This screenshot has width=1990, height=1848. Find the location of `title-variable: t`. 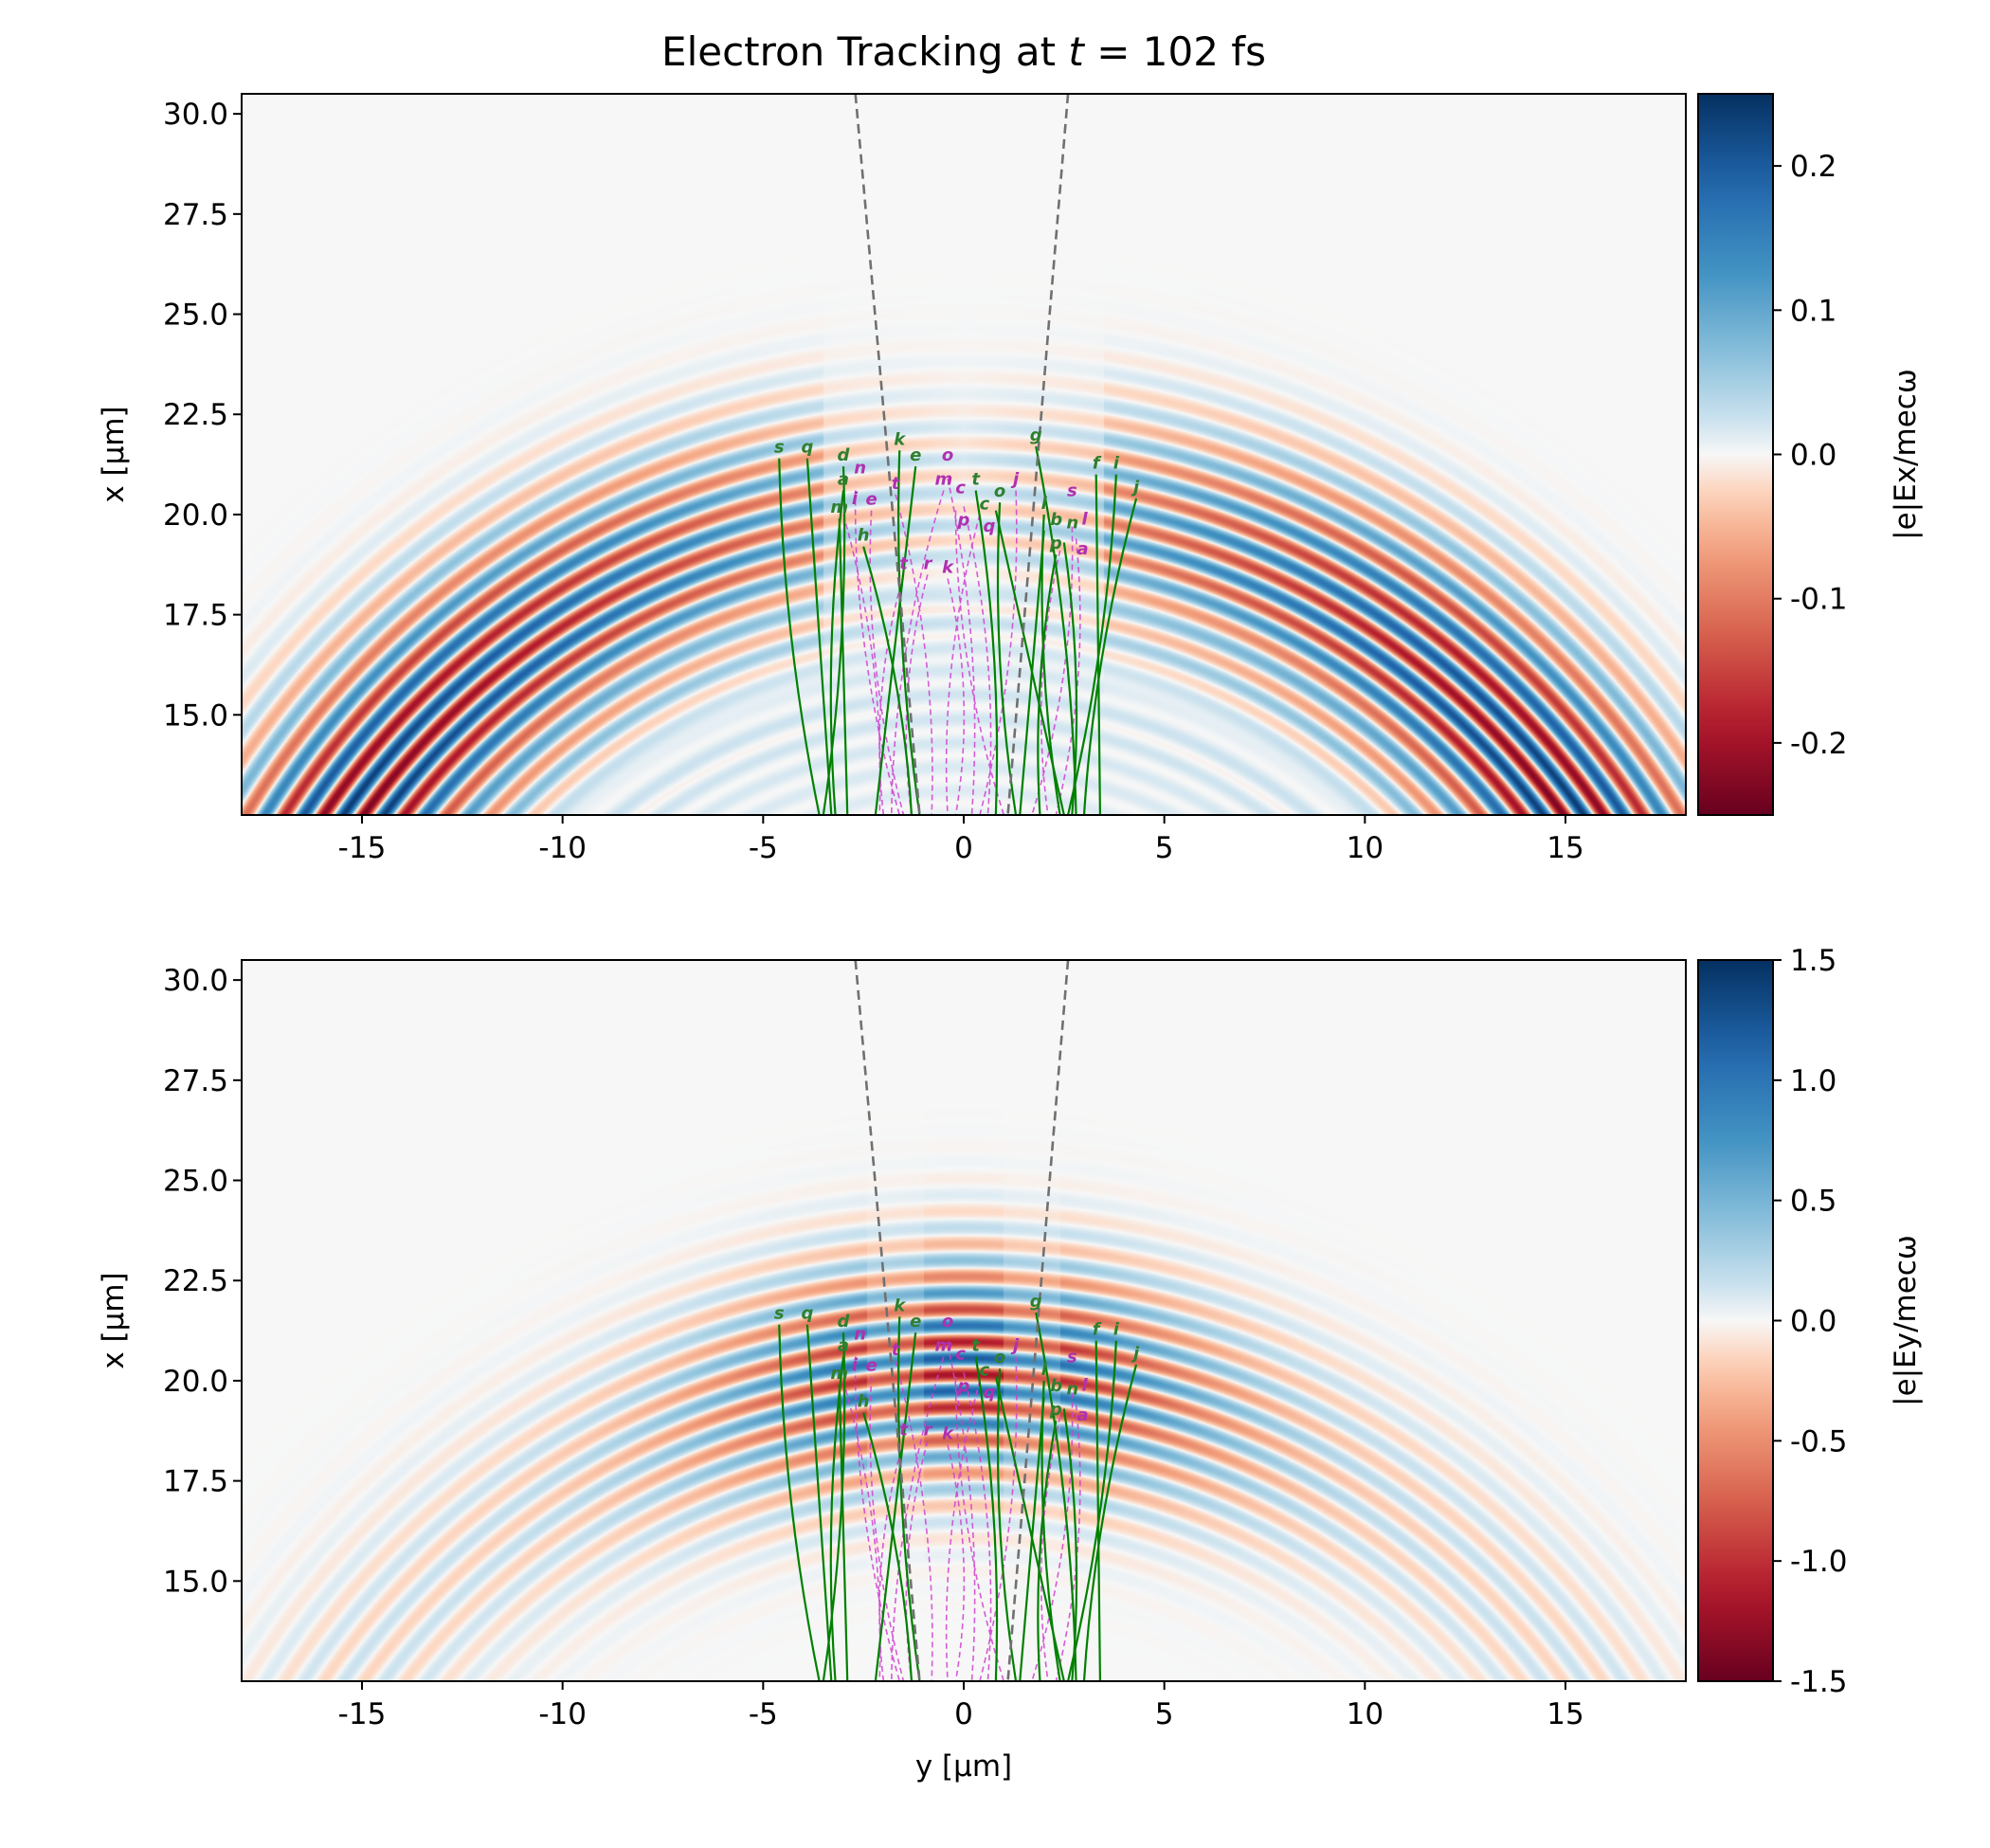

title-variable: t is located at coordinates (1076, 52).